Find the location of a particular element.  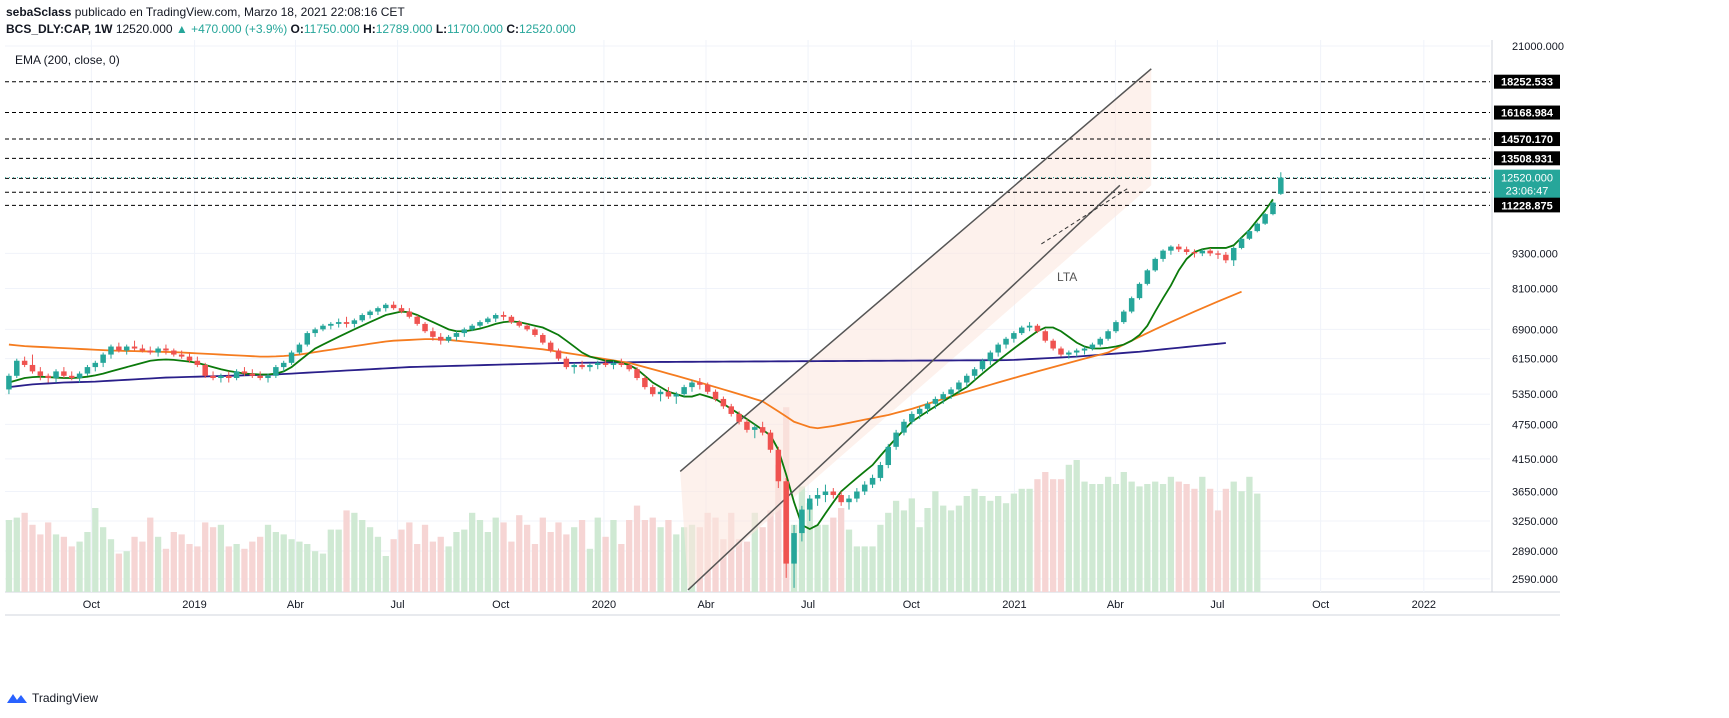

indicator-legend: EMA (200, close, 0) is located at coordinates (67, 60).